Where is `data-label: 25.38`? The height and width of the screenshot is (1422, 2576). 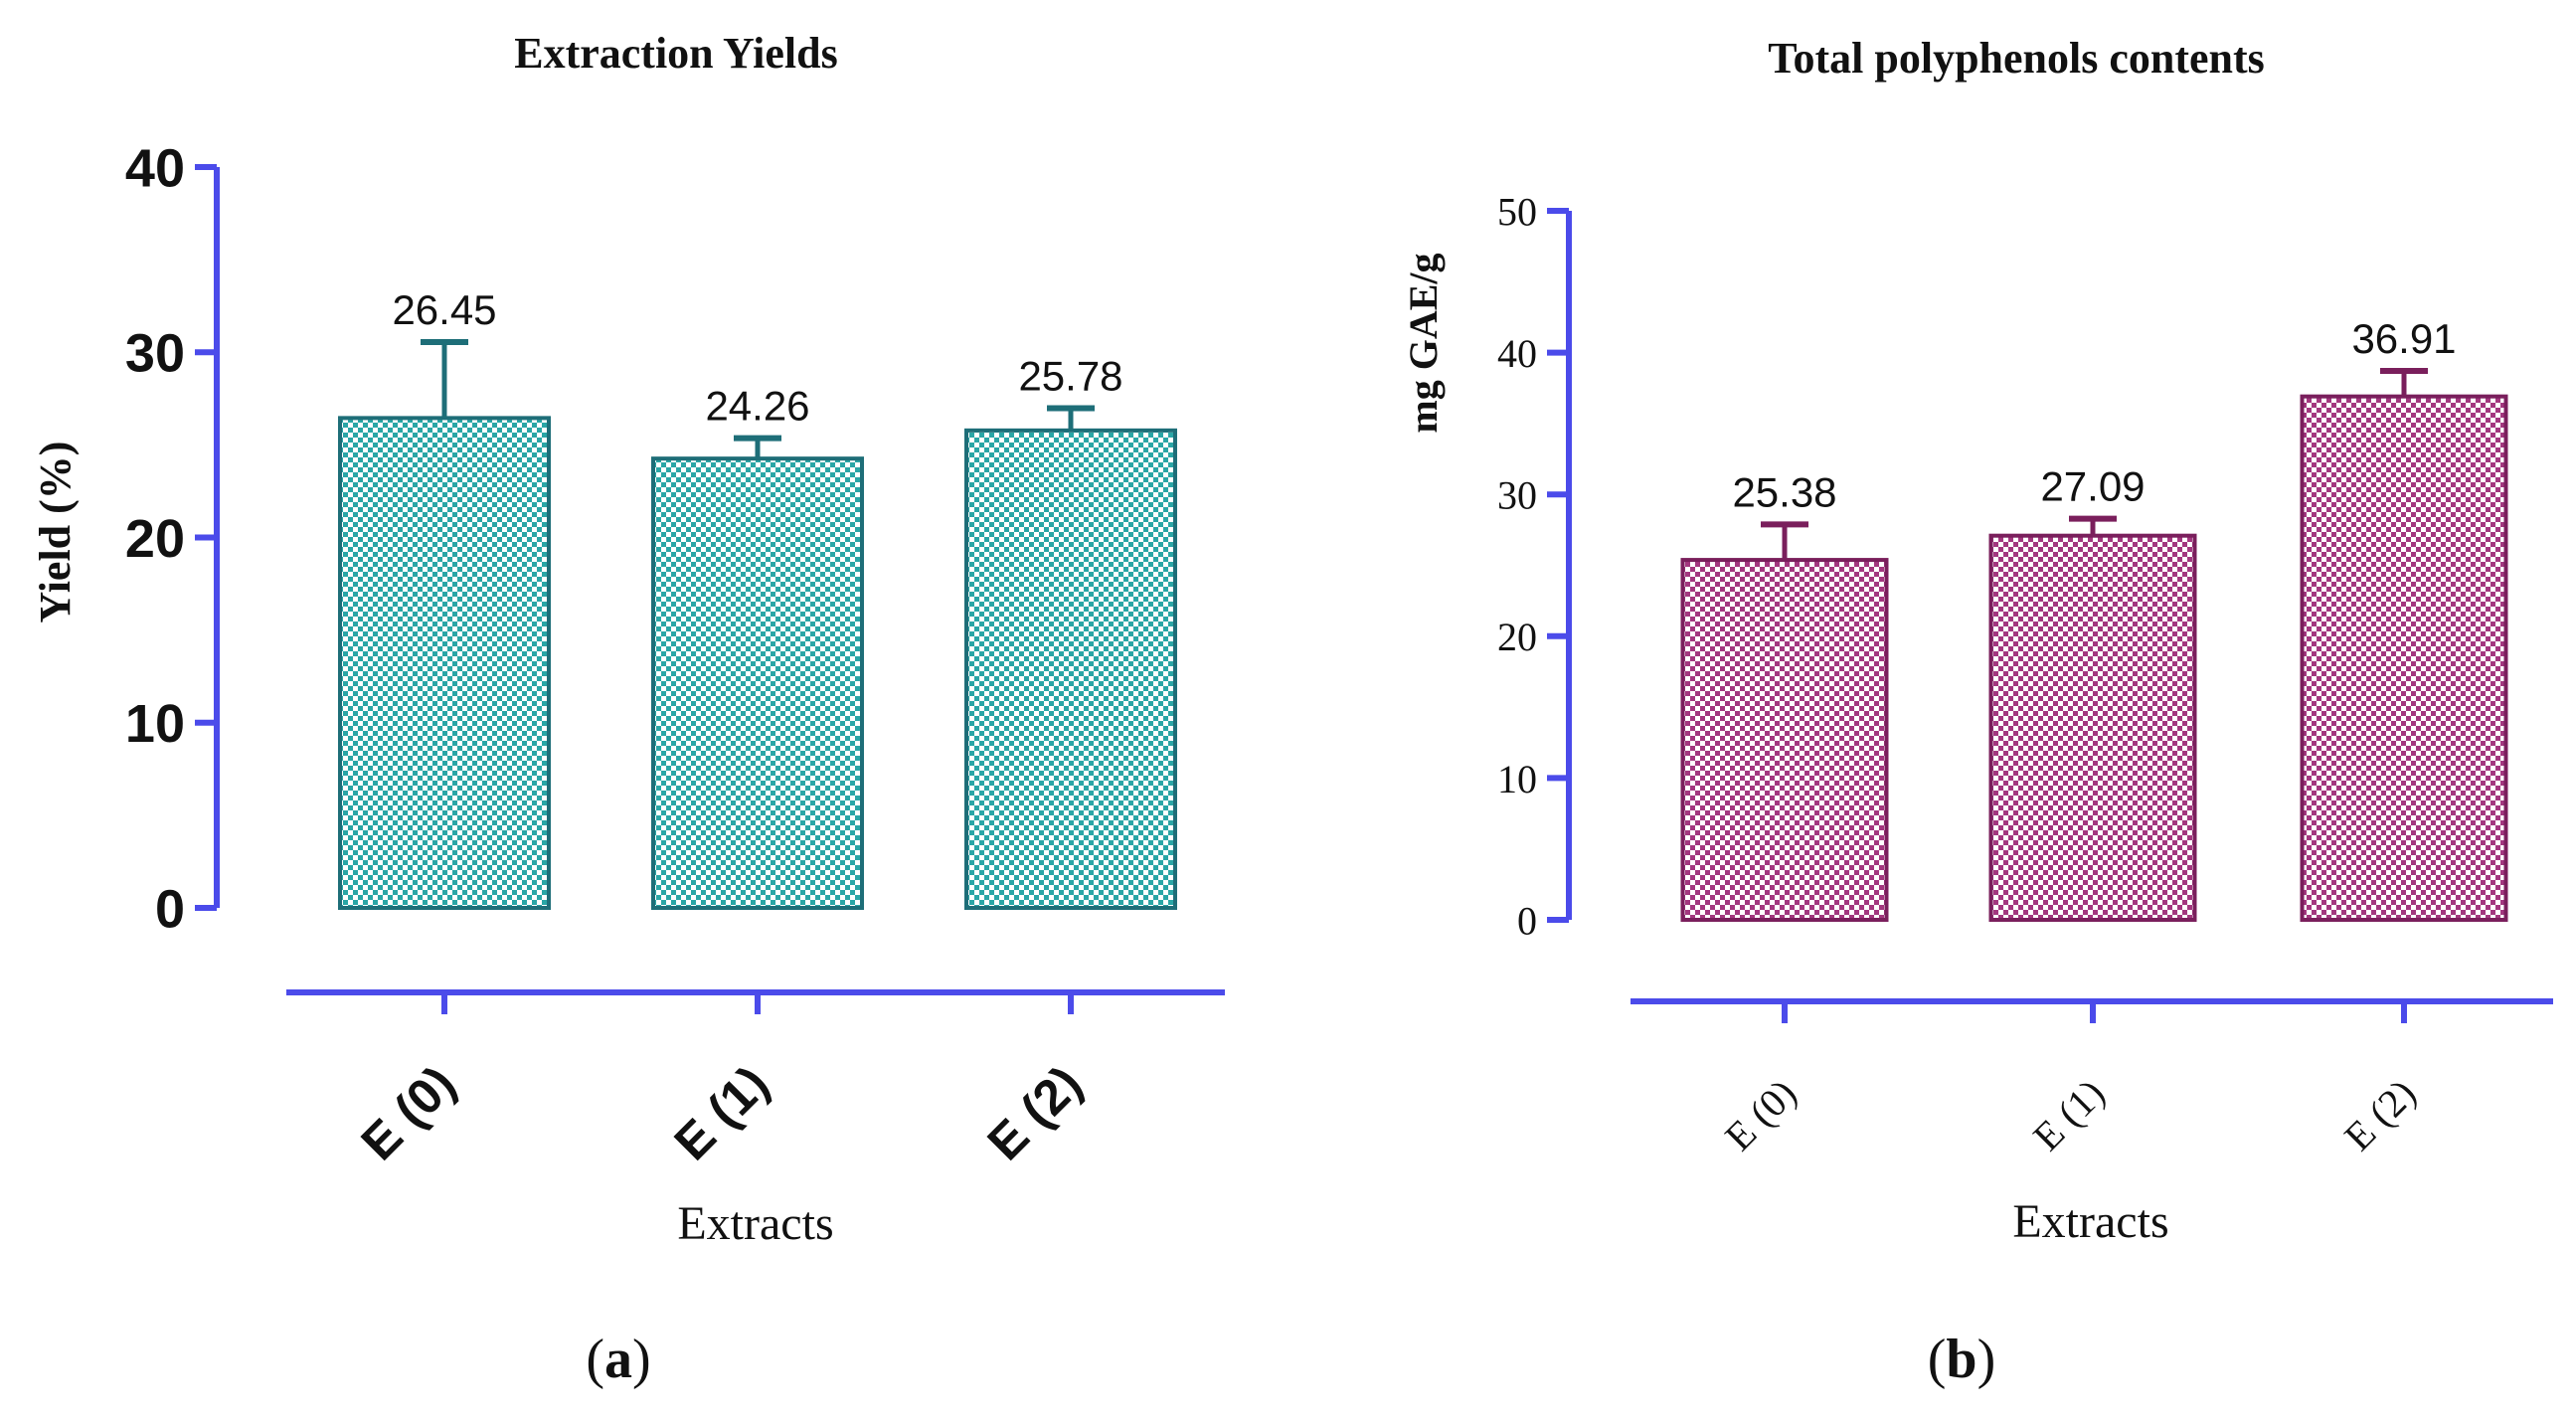 data-label: 25.38 is located at coordinates (1784, 491).